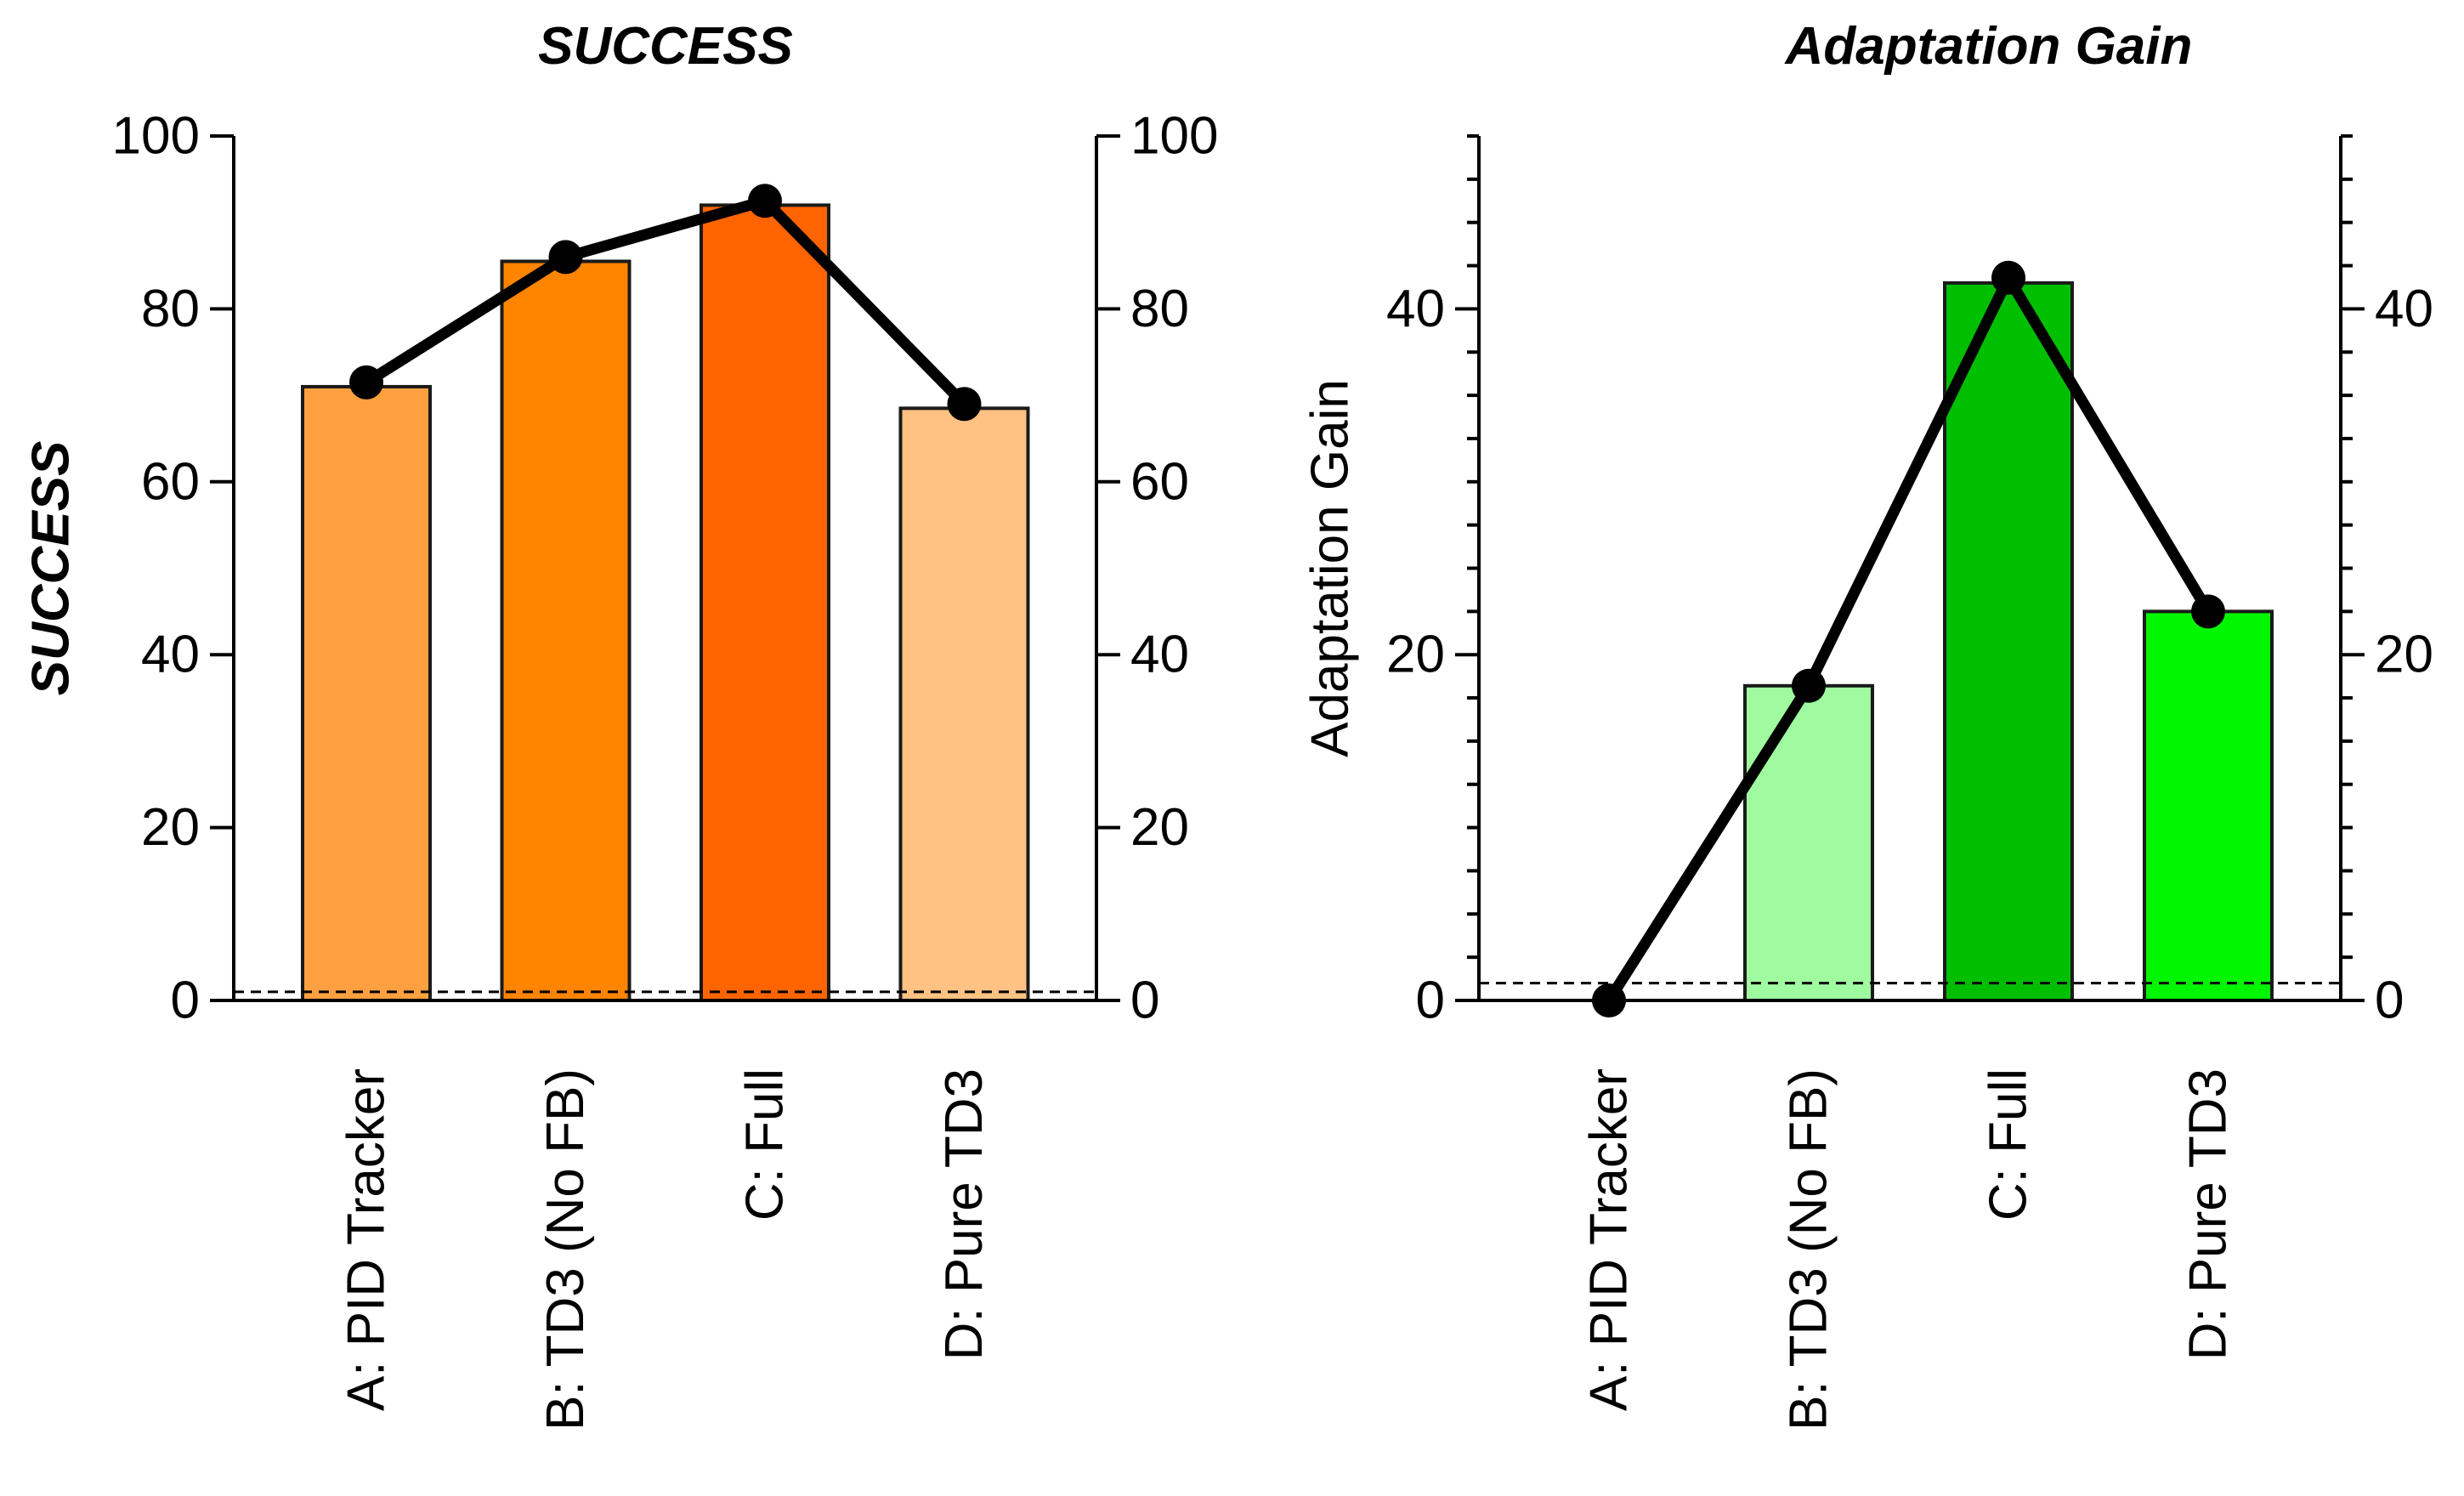 The width and height of the screenshot is (2464, 1496). What do you see at coordinates (1415, 655) in the screenshot?
I see `chart-2-left-tick-label: 20` at bounding box center [1415, 655].